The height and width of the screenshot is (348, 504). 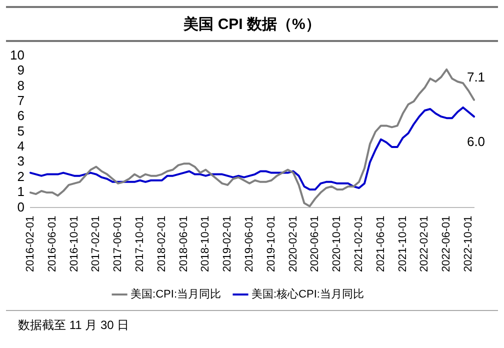 I want to click on x-tick-label: 2019-02-01, so click(x=228, y=244).